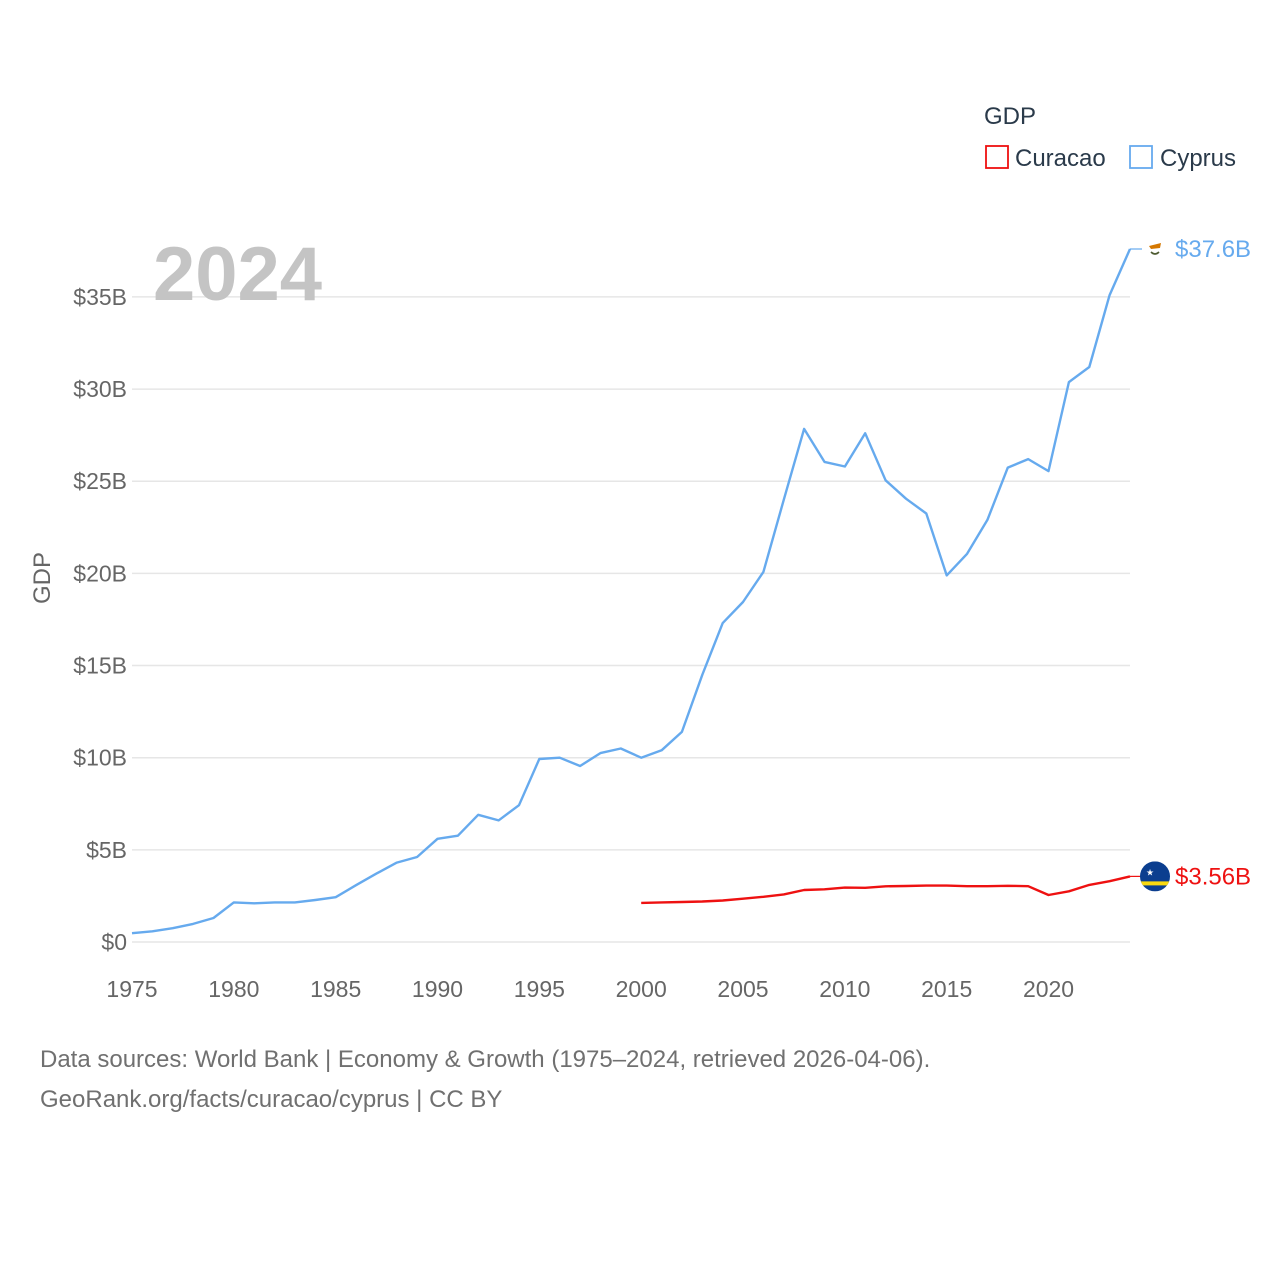 The width and height of the screenshot is (1280, 1280). I want to click on cyprus-flag-icon, so click(1155, 249).